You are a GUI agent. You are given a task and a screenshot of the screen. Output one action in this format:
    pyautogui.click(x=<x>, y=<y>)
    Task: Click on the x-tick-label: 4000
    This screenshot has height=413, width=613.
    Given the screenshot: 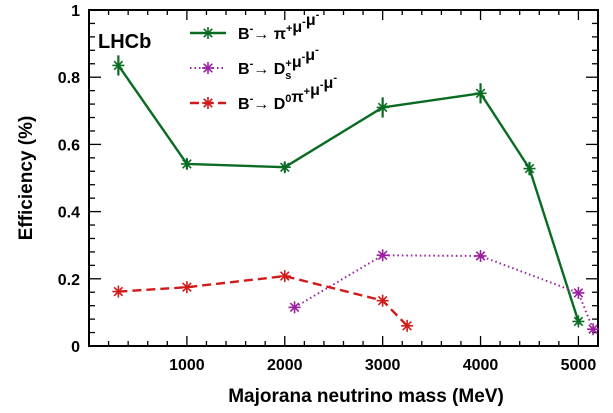 What is the action you would take?
    pyautogui.click(x=481, y=365)
    